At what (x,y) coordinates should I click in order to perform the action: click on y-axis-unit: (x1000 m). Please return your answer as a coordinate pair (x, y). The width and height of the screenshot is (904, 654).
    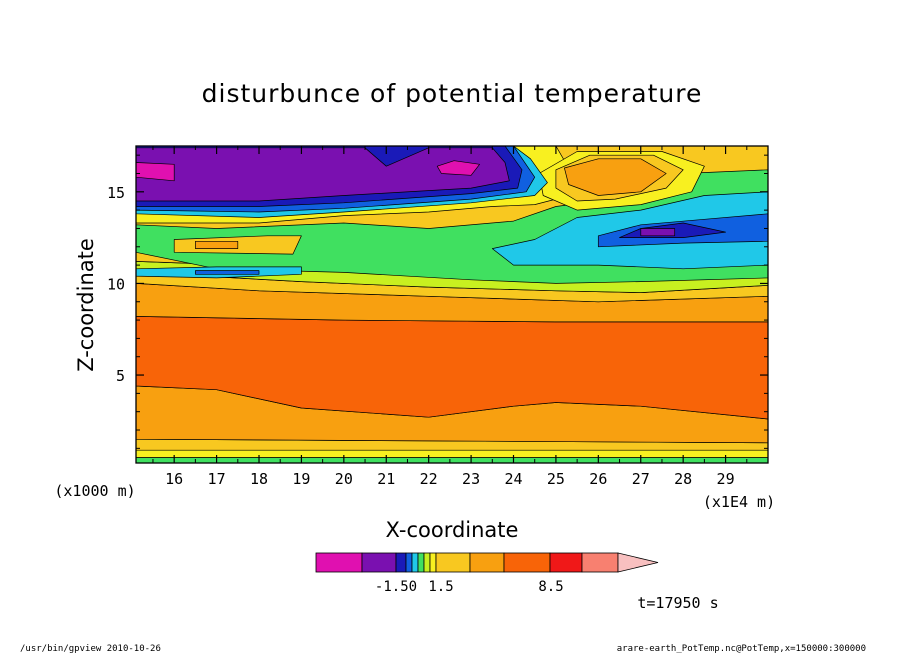
    Looking at the image, I should click on (94, 491).